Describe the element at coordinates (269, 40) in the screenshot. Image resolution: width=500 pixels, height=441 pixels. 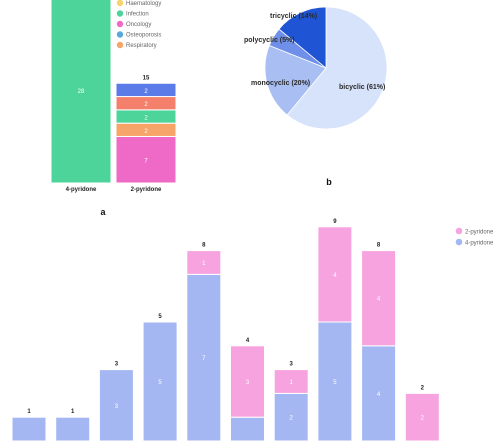
I see `pie-slice-label: polycyclic (5%)` at that location.